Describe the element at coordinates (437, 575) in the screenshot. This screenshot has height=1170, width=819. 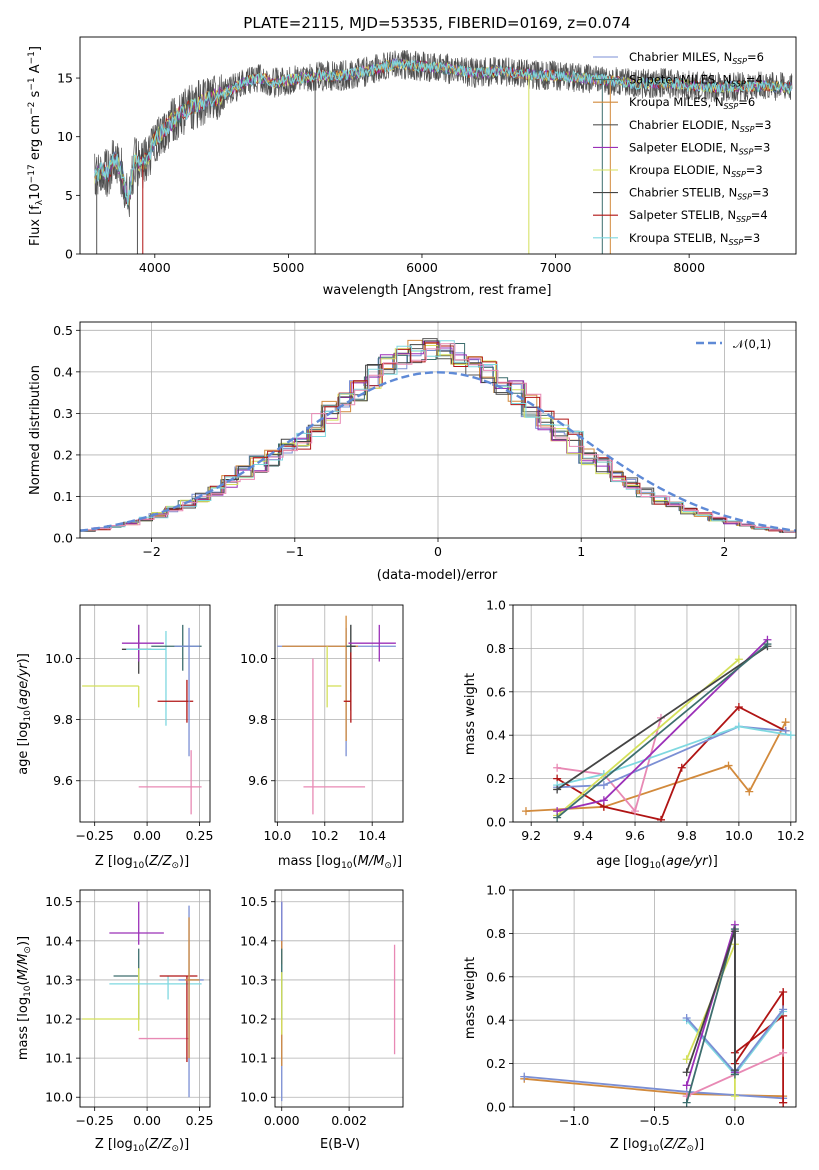
I see `histogram-xlabel: (data-model)/error` at that location.